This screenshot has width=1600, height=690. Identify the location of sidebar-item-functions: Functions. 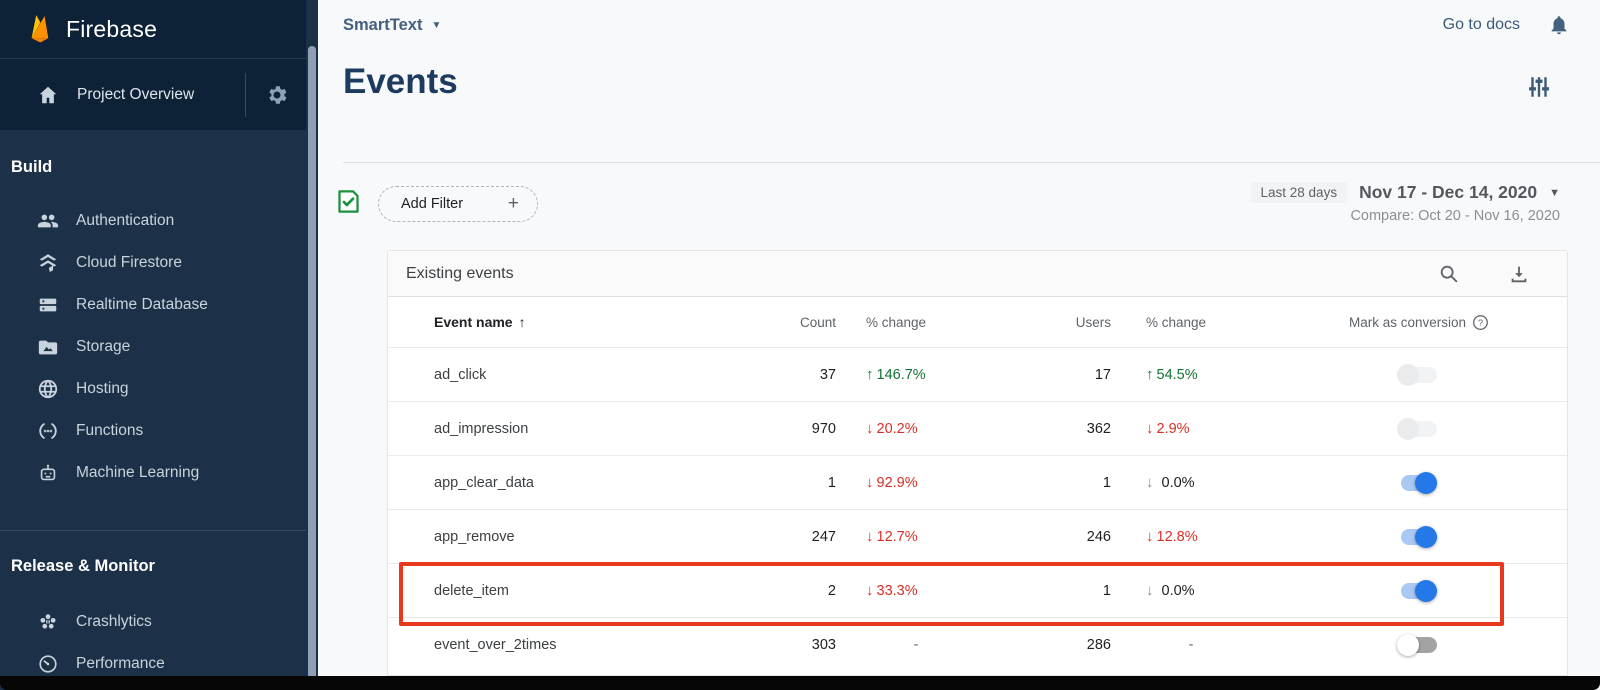
(153, 431).